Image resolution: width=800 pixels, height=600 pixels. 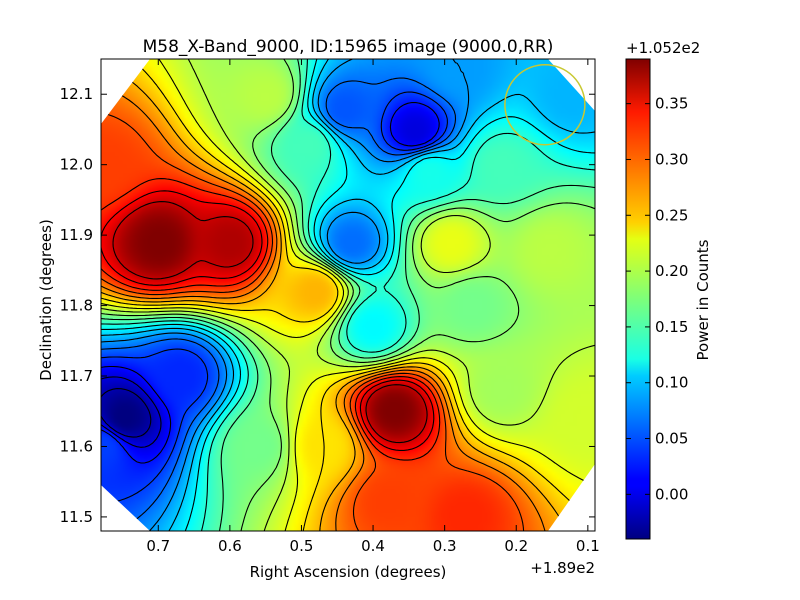 I want to click on colorbar-tick-label: 0.25, so click(x=671, y=215).